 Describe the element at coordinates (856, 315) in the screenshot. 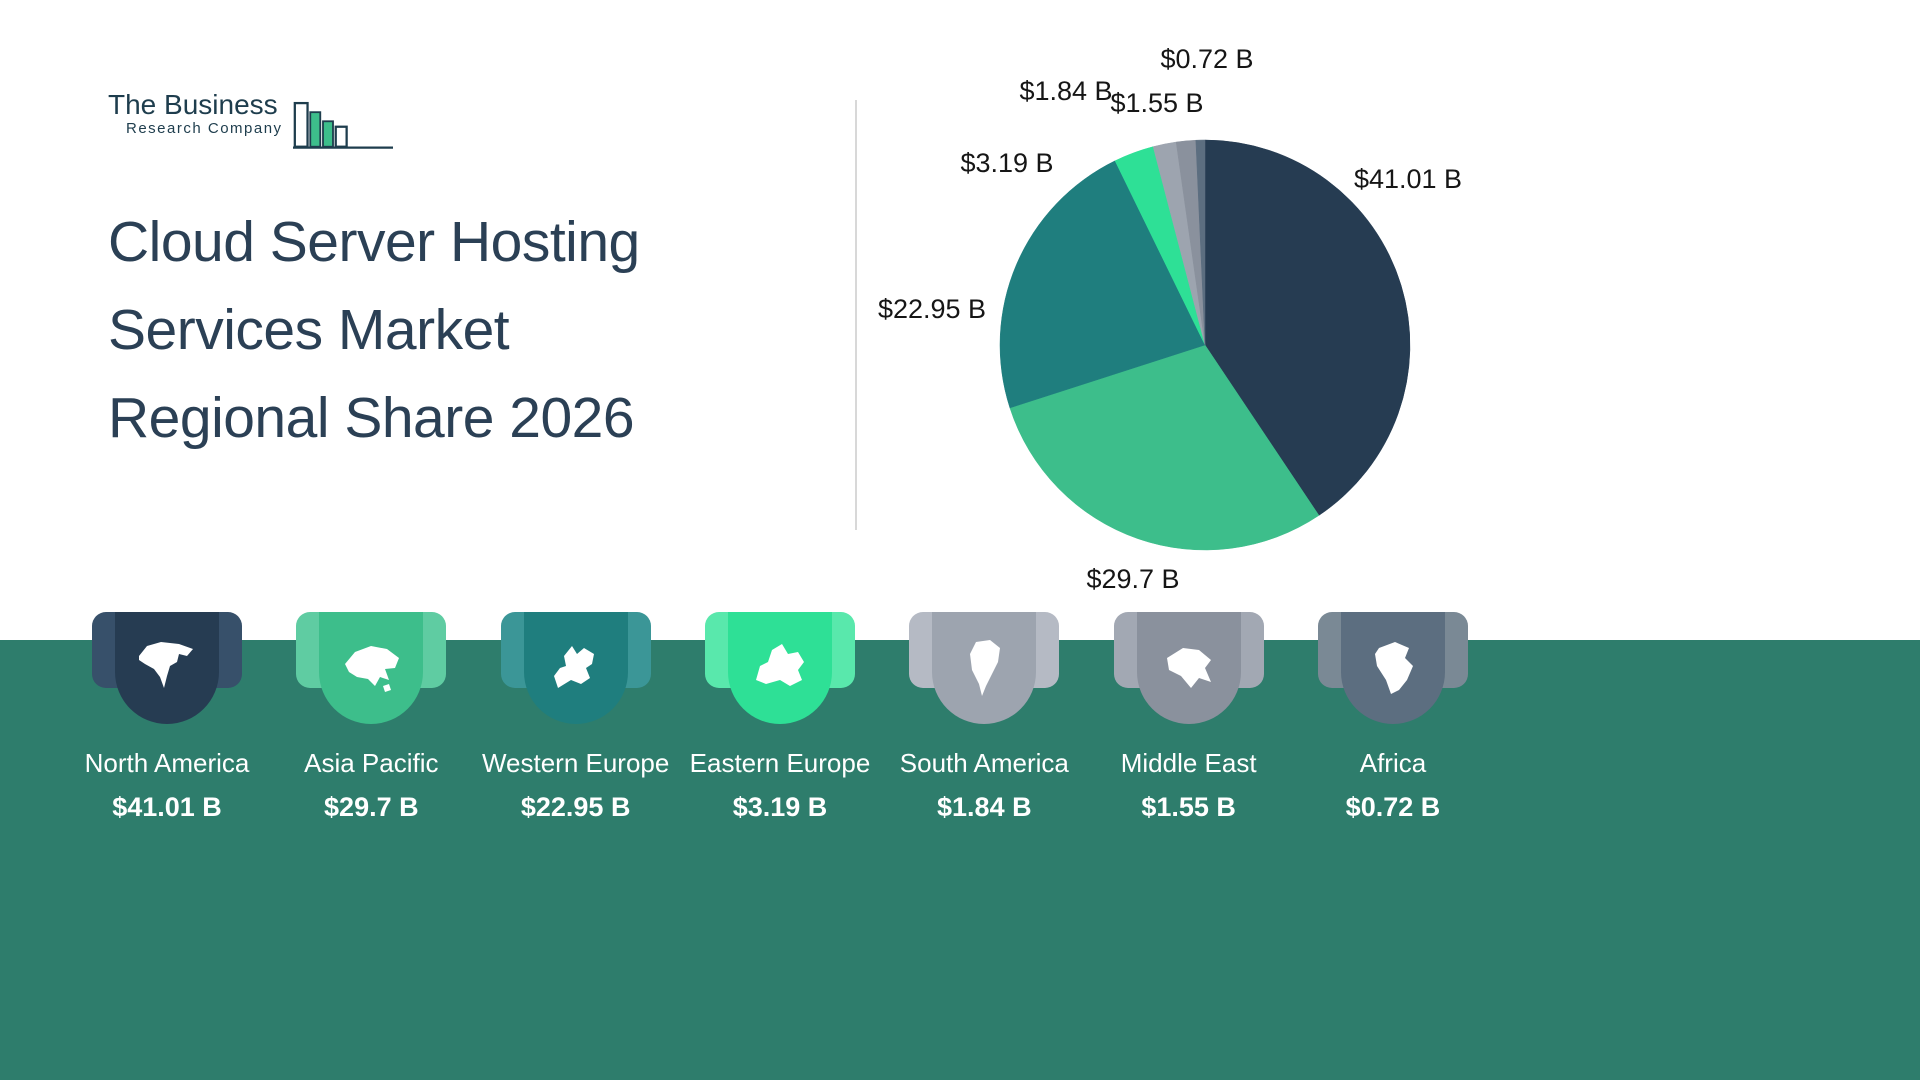

I see `vertical-divider` at that location.